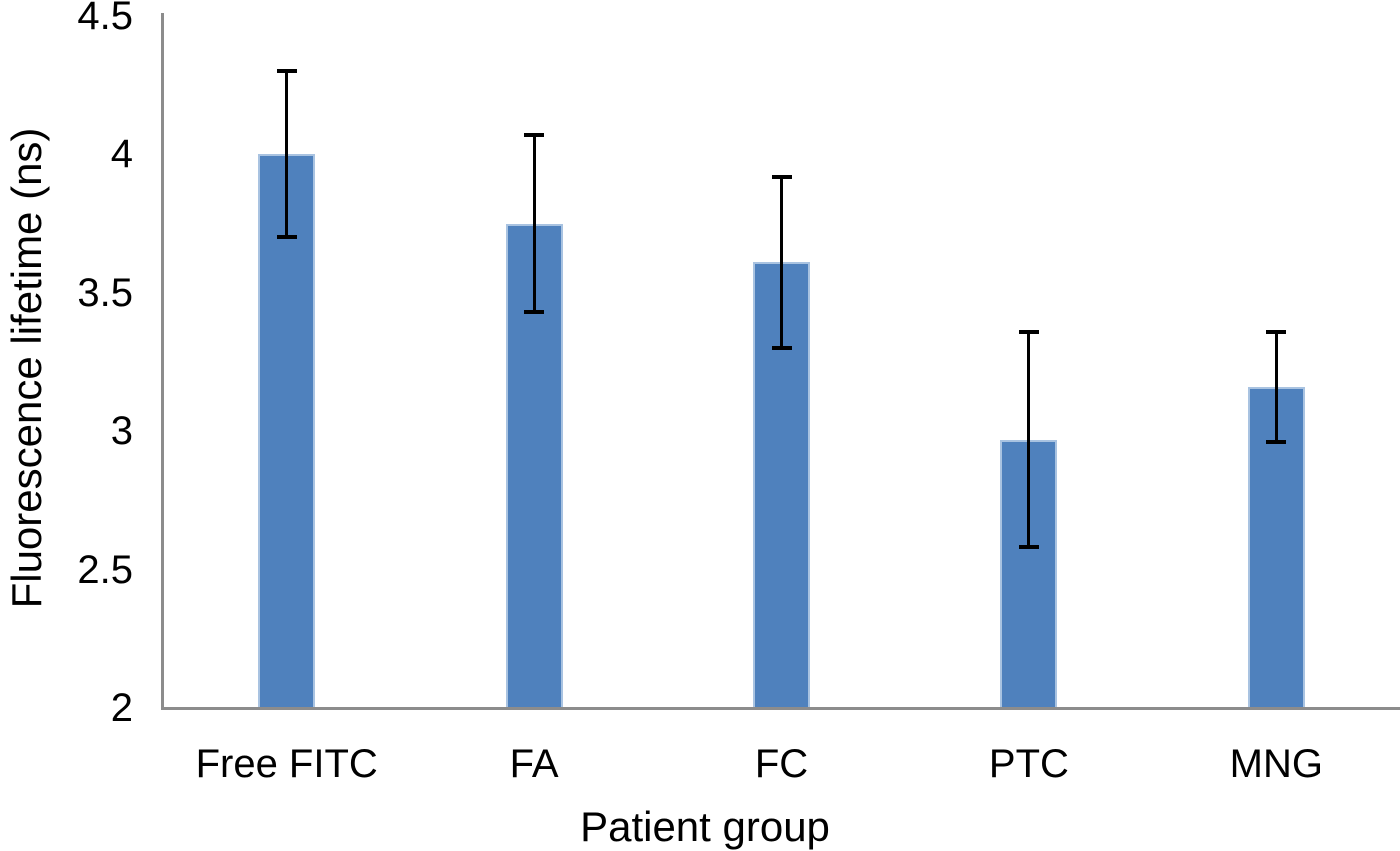 The height and width of the screenshot is (851, 1400). What do you see at coordinates (780, 708) in the screenshot?
I see `x-axis-line` at bounding box center [780, 708].